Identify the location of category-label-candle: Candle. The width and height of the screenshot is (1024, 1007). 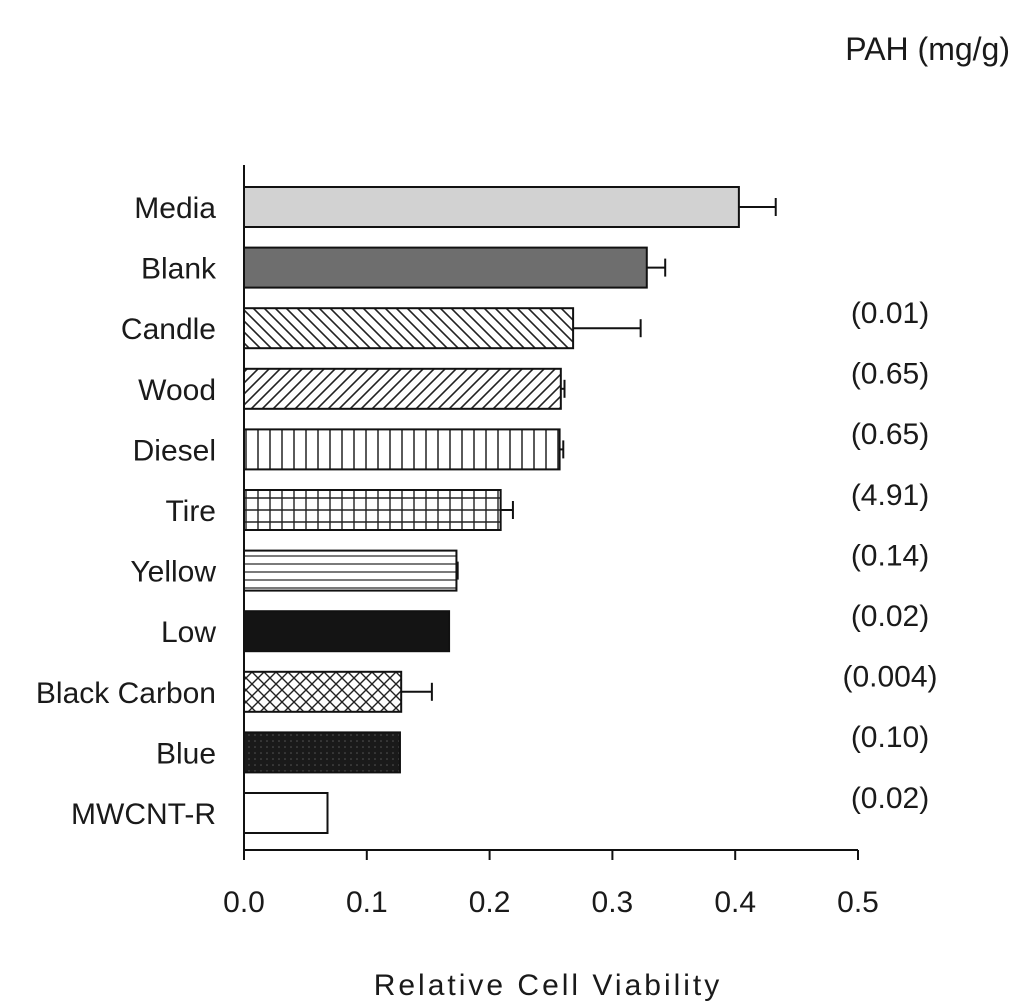
(168, 329).